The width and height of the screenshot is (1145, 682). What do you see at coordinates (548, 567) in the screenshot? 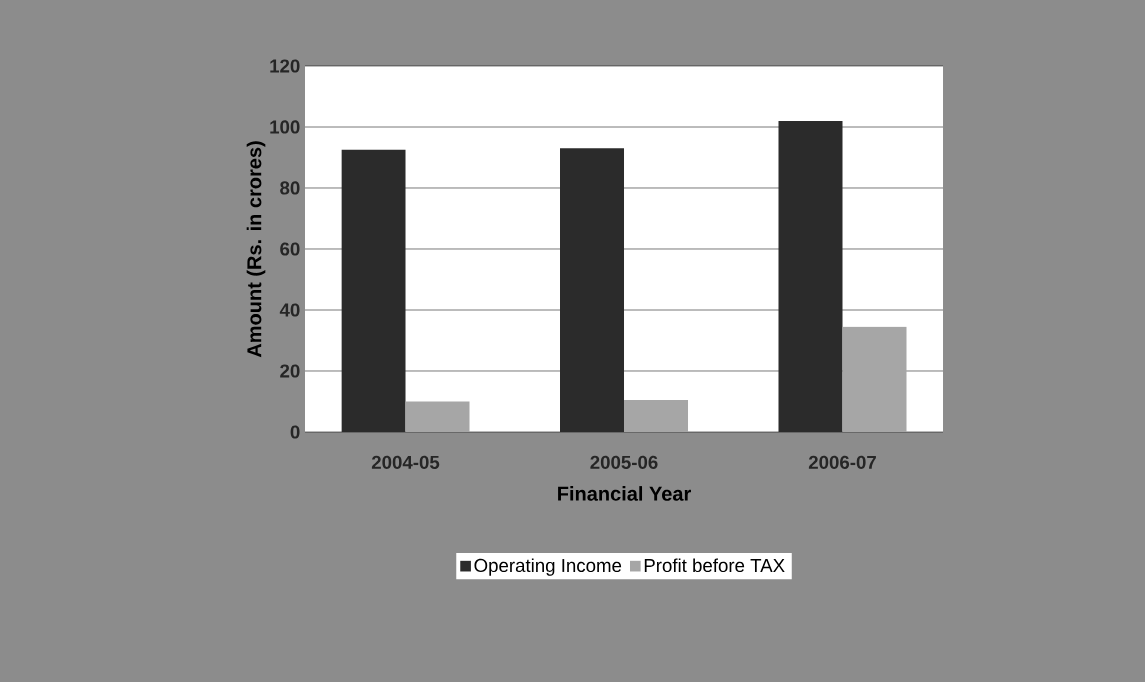
I see `legend-label: Operating Income` at bounding box center [548, 567].